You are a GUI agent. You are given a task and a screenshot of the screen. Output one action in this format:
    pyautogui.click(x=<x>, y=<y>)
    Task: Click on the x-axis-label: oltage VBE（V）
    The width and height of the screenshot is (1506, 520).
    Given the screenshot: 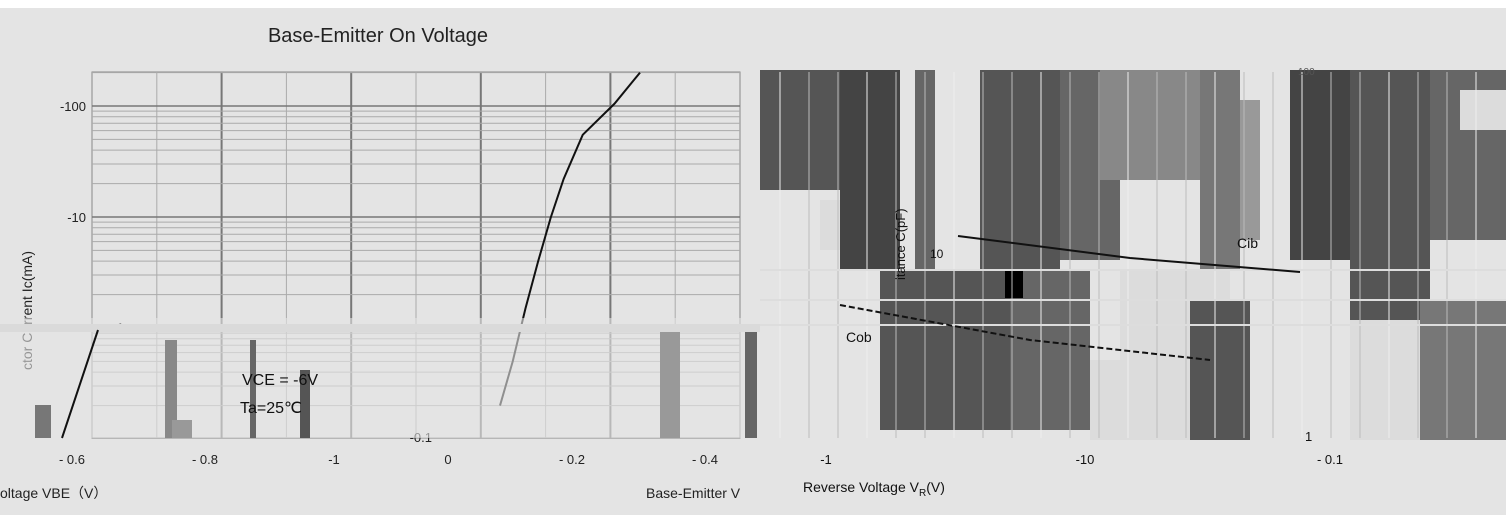 What is the action you would take?
    pyautogui.click(x=53, y=493)
    